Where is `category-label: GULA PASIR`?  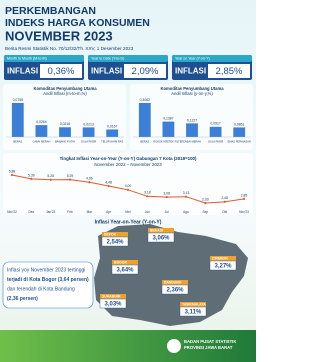 category-label: GULA PASIR is located at coordinates (215, 142).